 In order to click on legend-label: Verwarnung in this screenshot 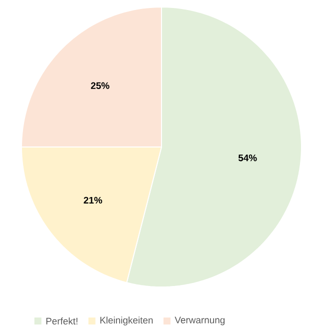, I will do `click(199, 321)`.